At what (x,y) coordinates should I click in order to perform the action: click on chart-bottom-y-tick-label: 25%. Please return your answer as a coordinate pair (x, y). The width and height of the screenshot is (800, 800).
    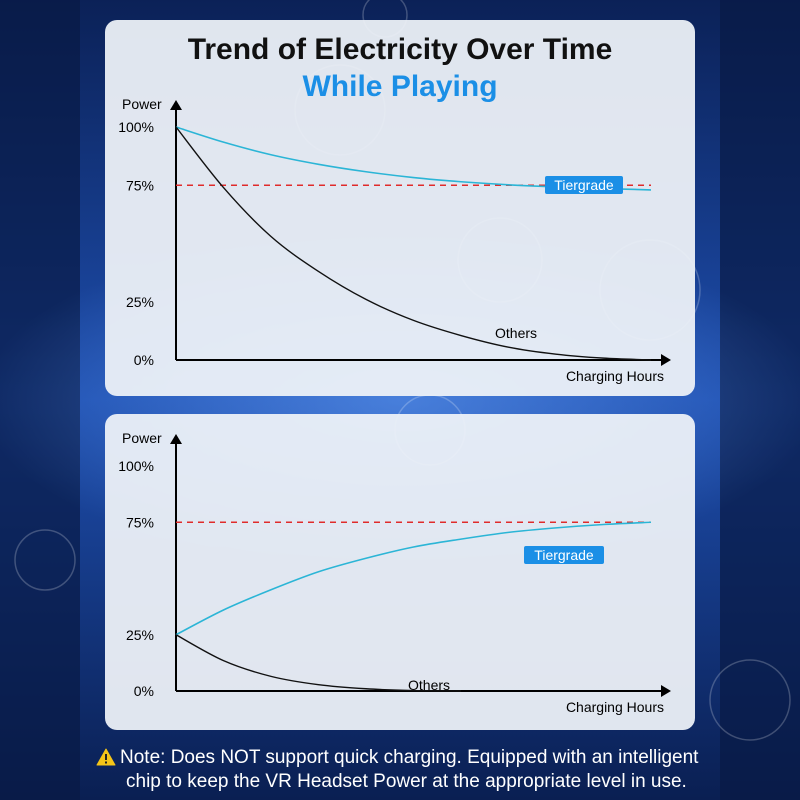
    Looking at the image, I should click on (140, 635).